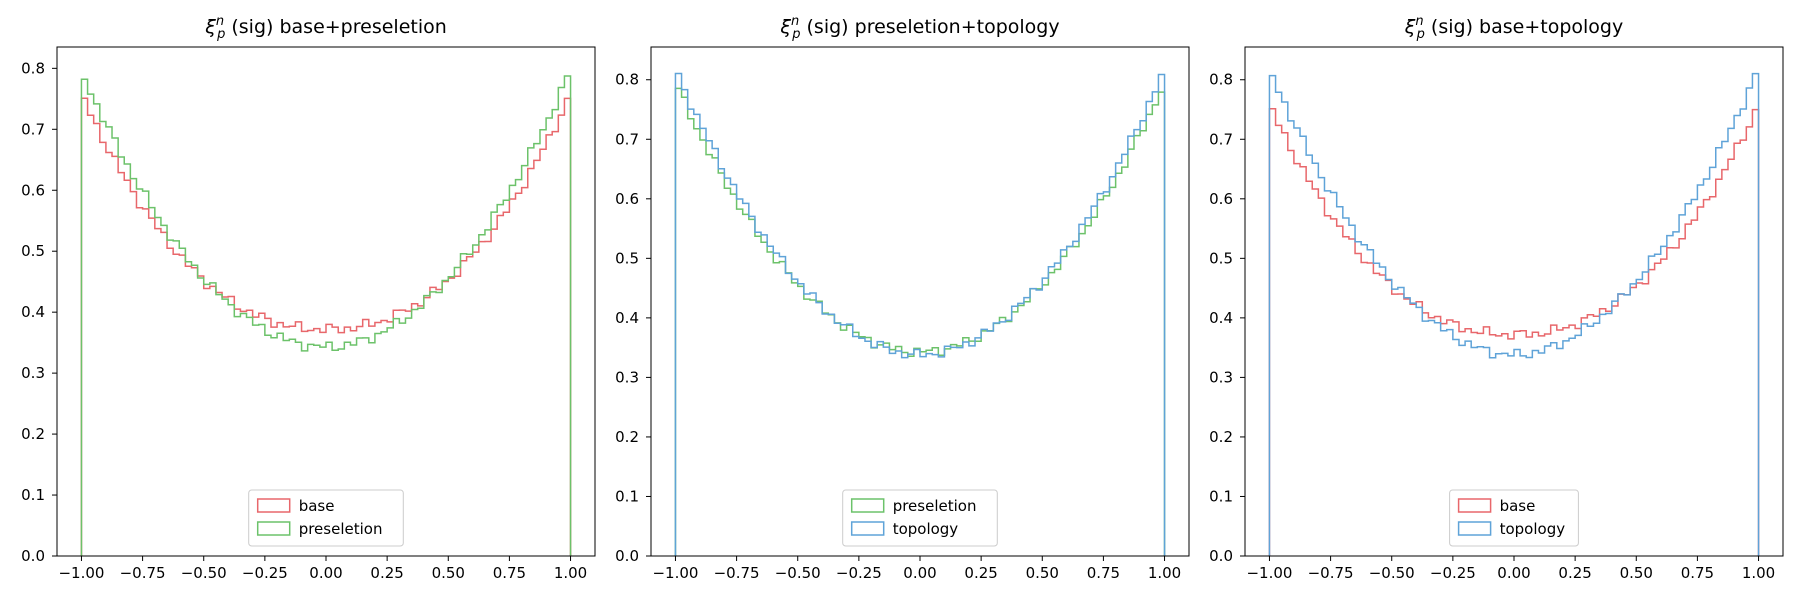 This screenshot has width=1800, height=600. Describe the element at coordinates (335, 27) in the screenshot. I see `title-text: (sig) base+preseletion` at that location.